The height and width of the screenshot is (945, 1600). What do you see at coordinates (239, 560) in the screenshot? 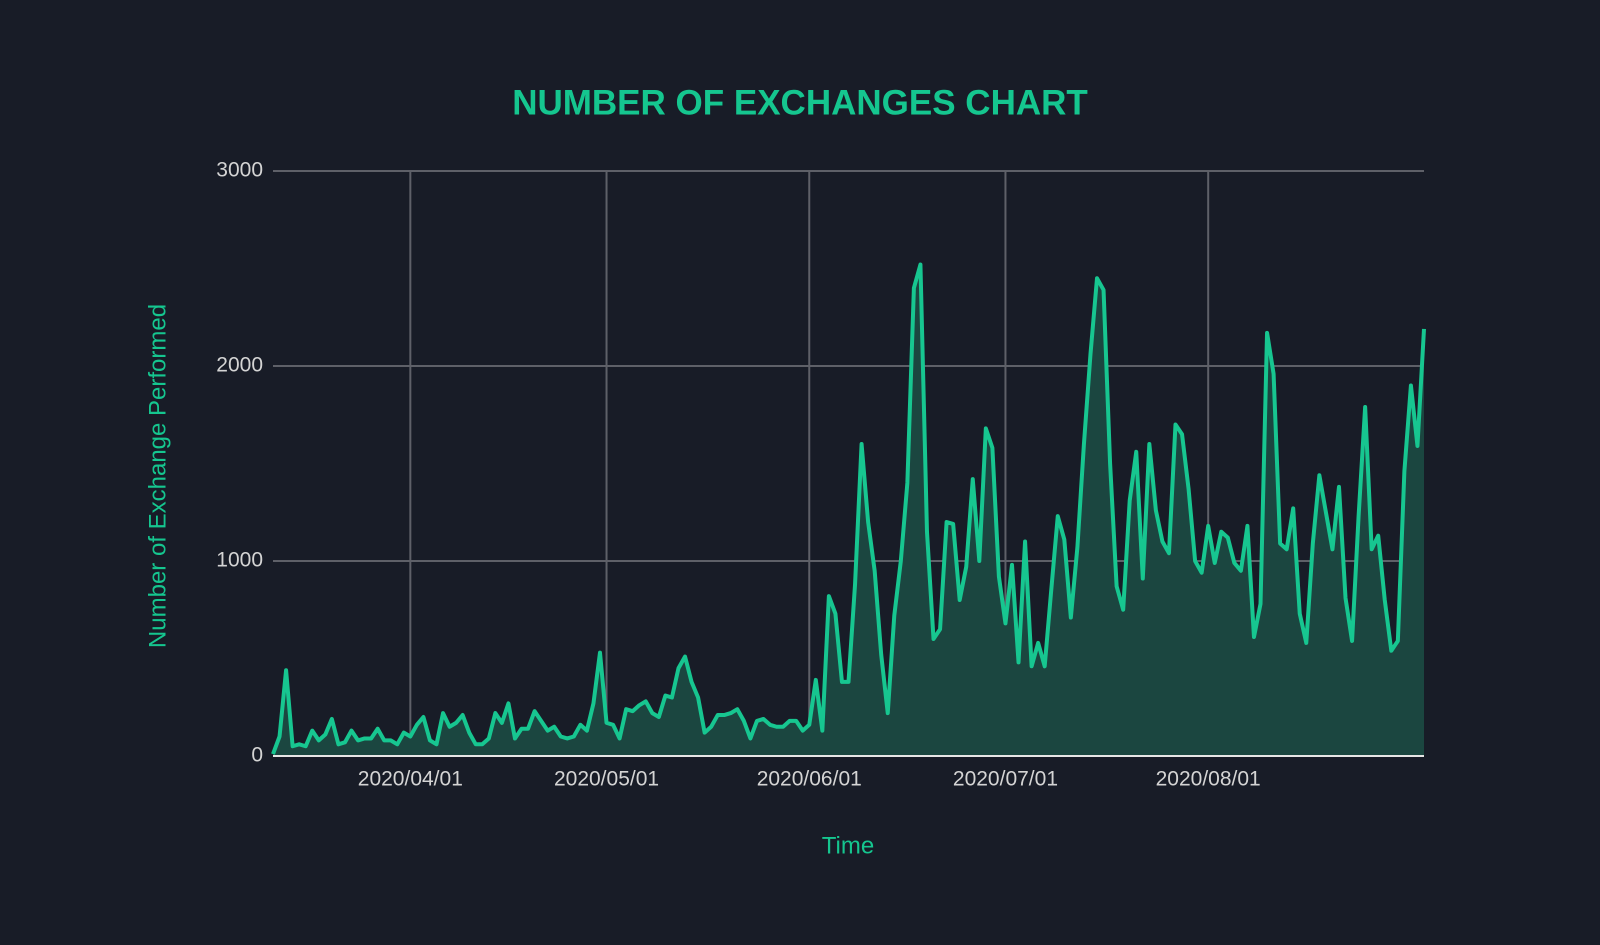
I see `y-tick-label: 1000` at bounding box center [239, 560].